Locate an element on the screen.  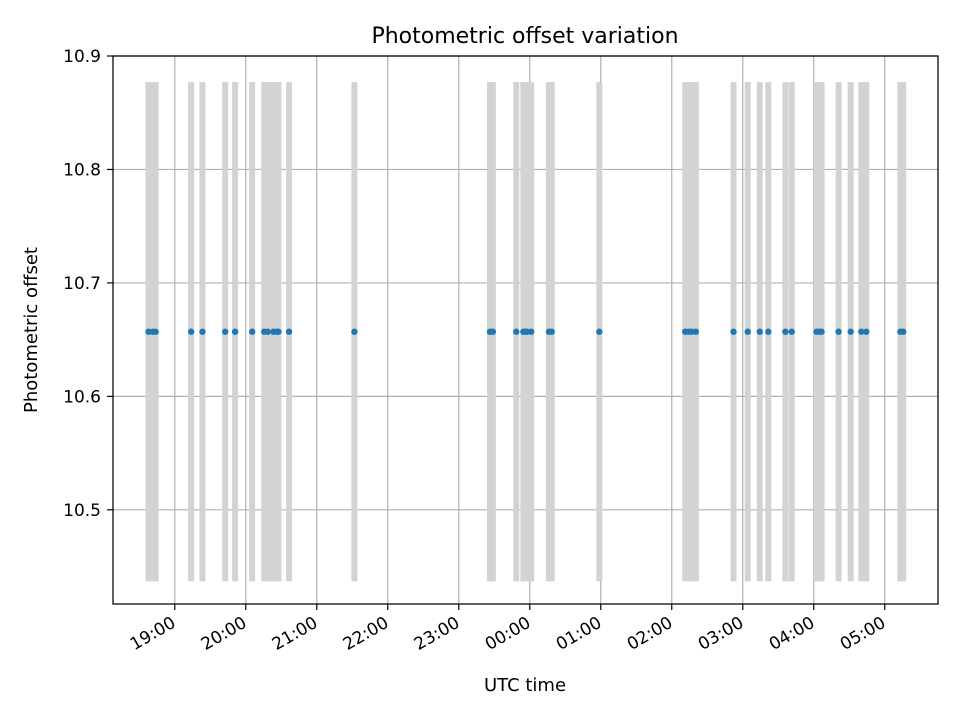
data-points is located at coordinates (526, 331).